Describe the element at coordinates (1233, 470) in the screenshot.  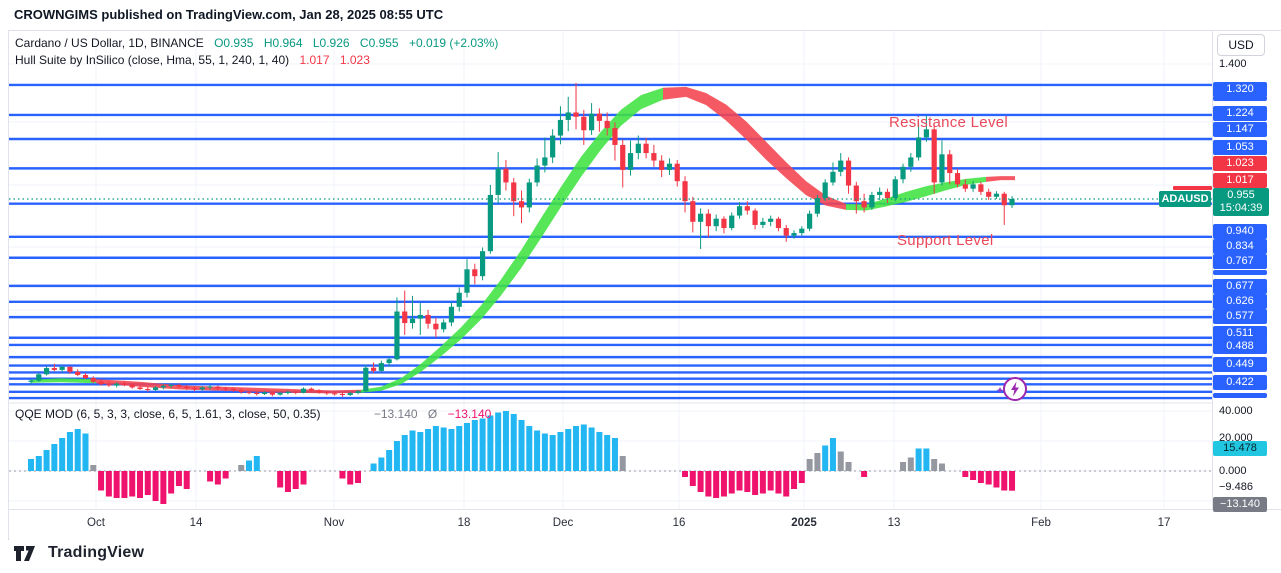
I see `qqe-scale-label: 0.000` at that location.